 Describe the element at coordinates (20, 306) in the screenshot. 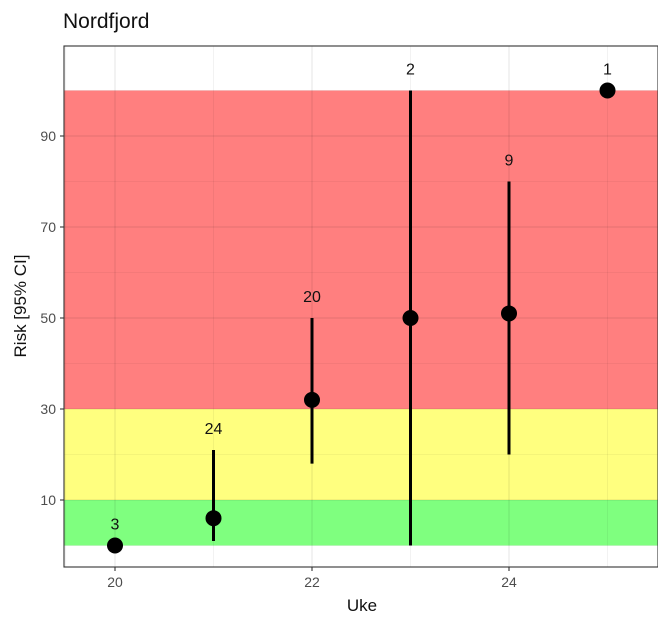

I see `y-axis-title: Risk [95% CI]` at that location.